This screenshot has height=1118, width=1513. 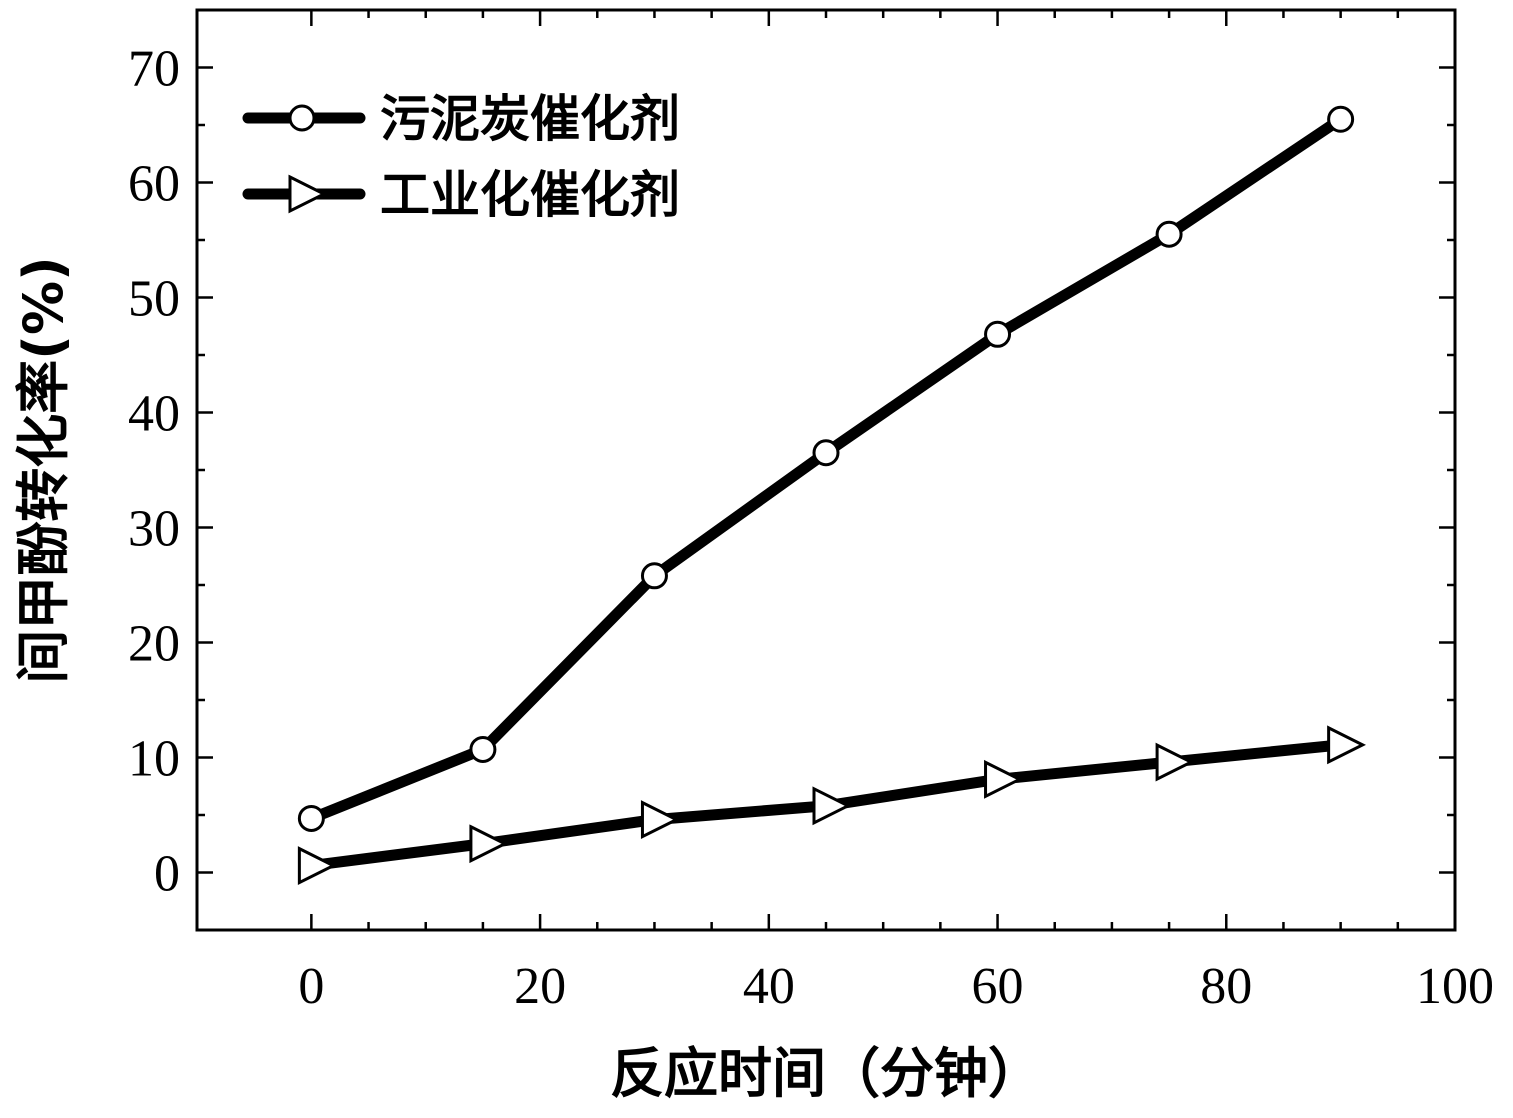 What do you see at coordinates (154, 69) in the screenshot?
I see `y-tick-label: 70` at bounding box center [154, 69].